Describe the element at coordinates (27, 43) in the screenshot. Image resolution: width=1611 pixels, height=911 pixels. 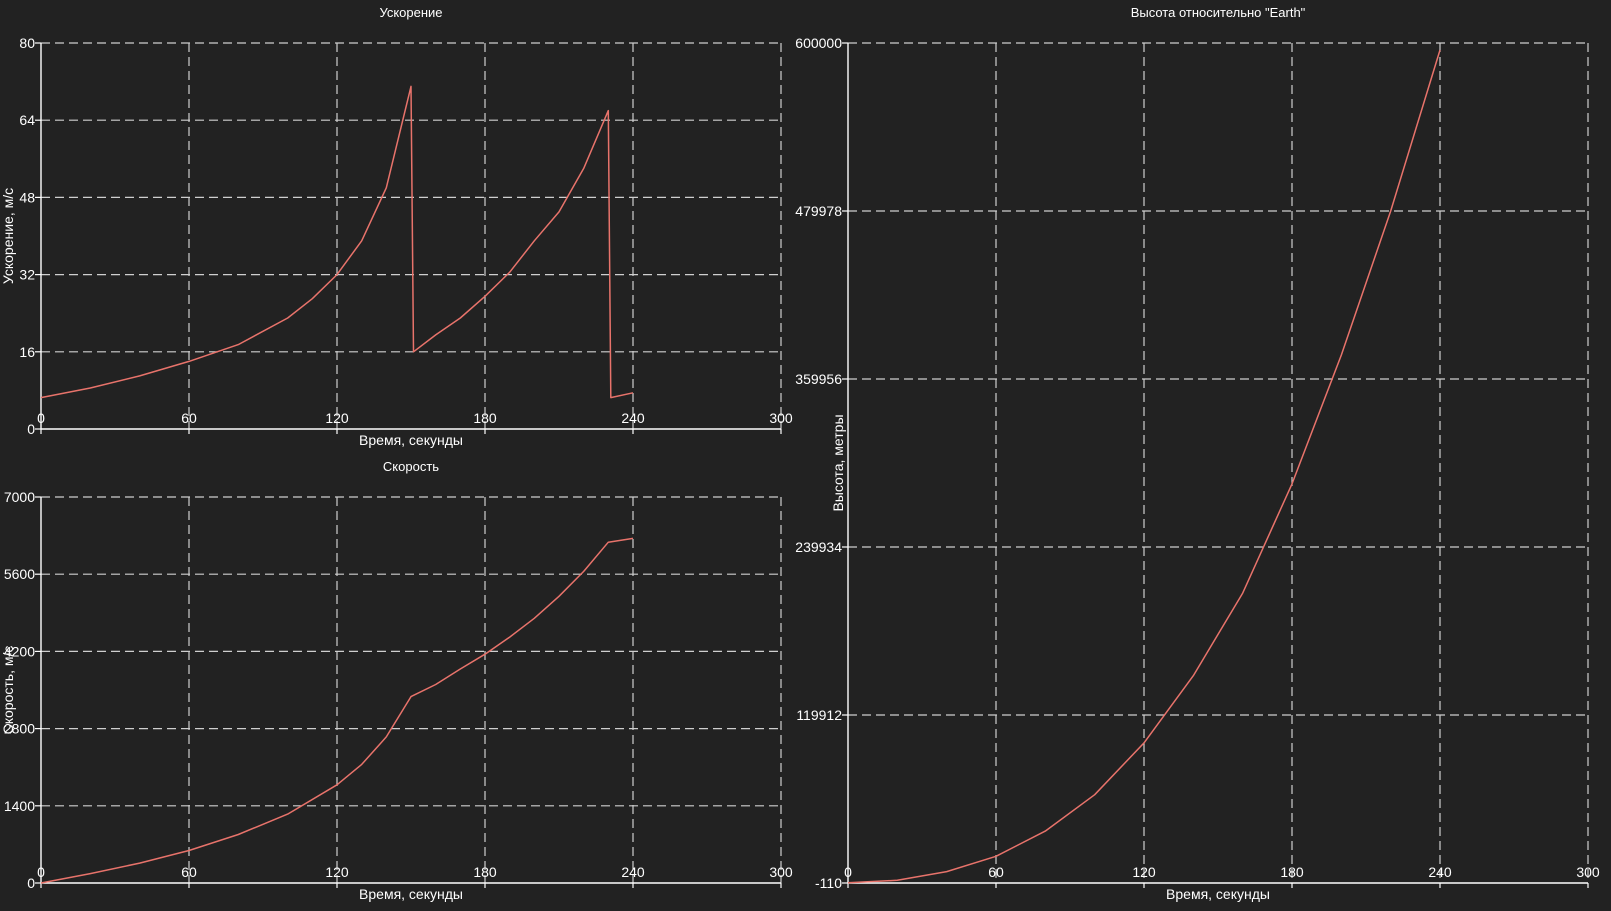
I see `y-tick-label: 80` at that location.